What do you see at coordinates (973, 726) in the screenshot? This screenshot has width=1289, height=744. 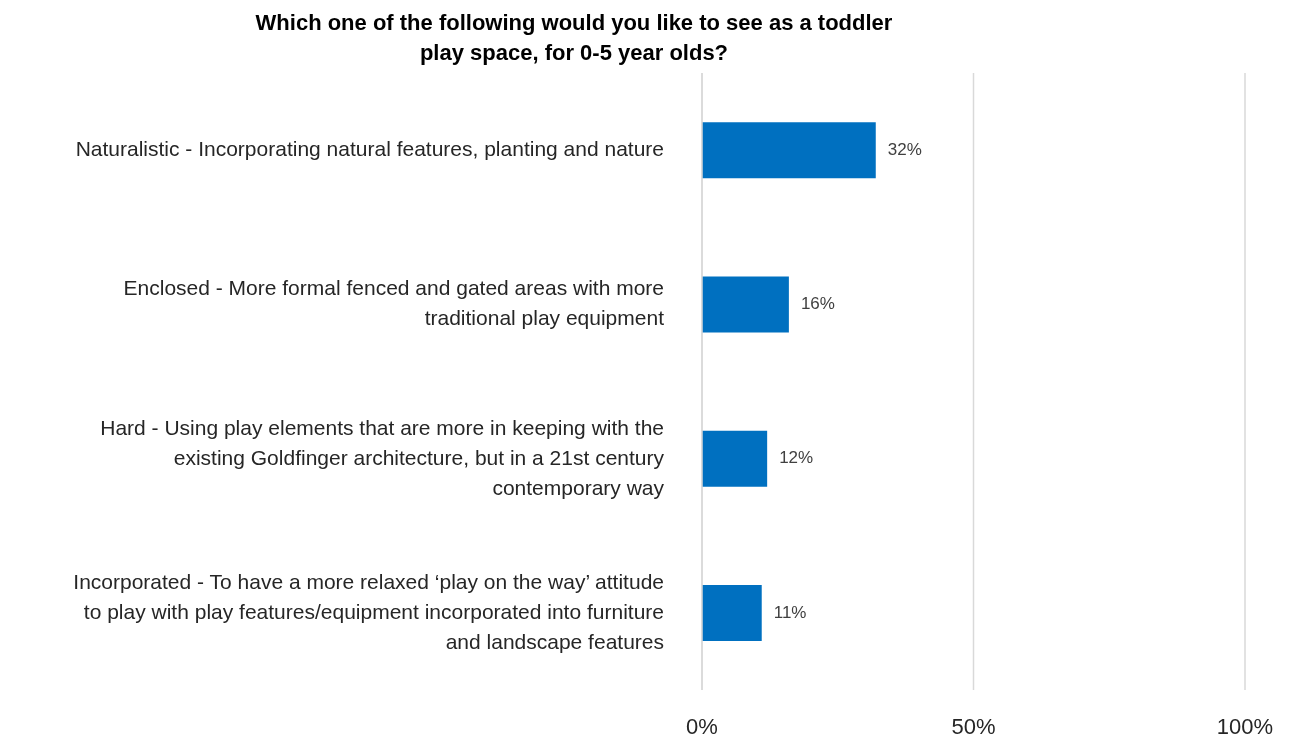 I see `x-tick-label: 50%` at bounding box center [973, 726].